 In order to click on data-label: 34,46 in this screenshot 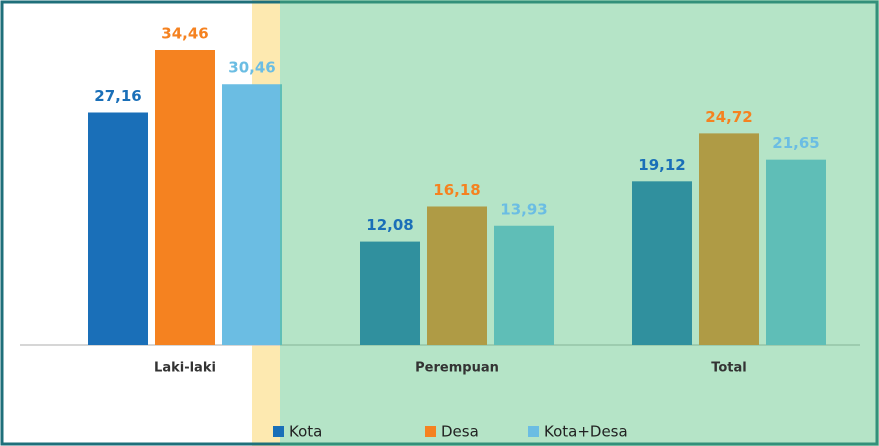, I will do `click(184, 34)`.